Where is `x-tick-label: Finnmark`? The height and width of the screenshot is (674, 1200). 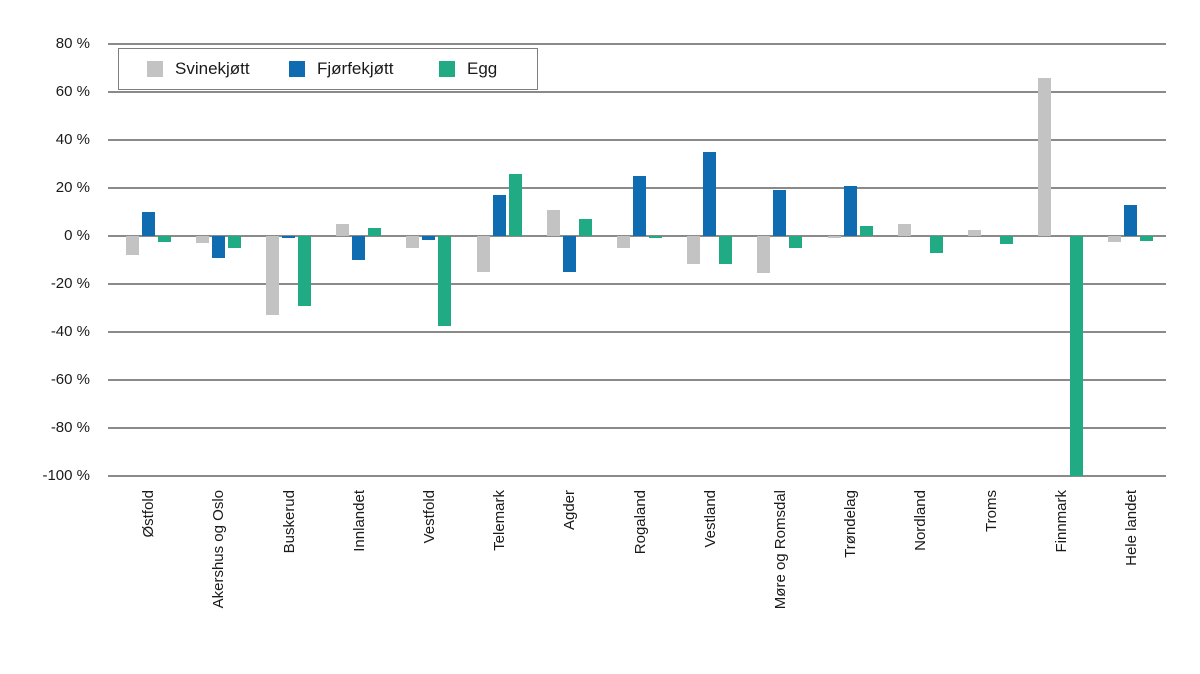 x-tick-label: Finnmark is located at coordinates (1061, 521).